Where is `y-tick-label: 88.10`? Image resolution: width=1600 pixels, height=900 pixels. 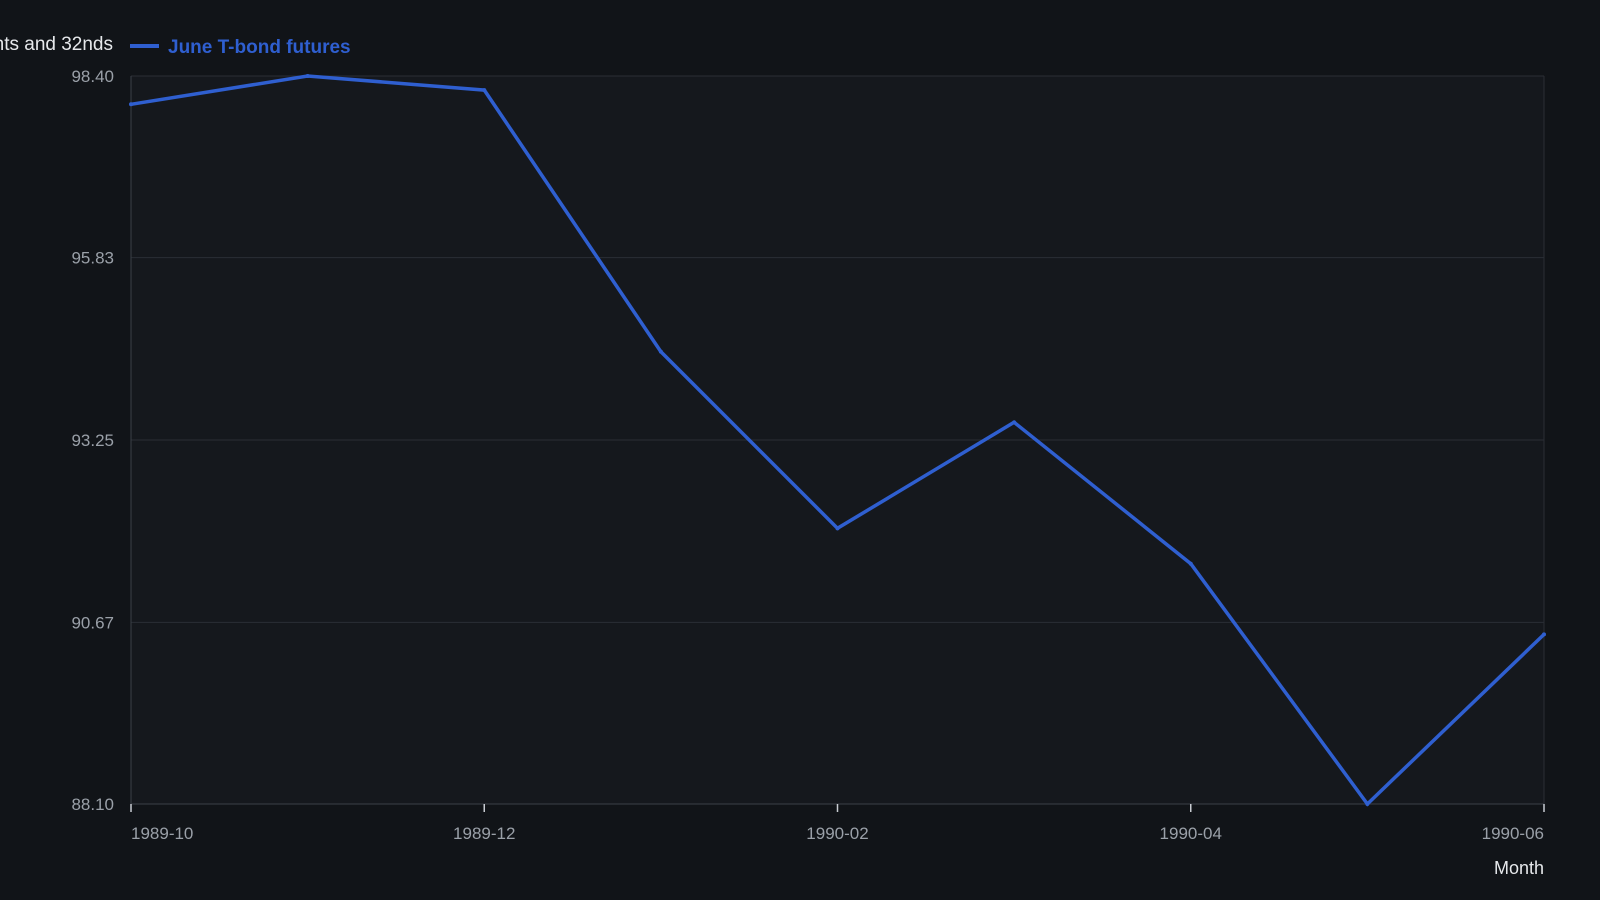
y-tick-label: 88.10 is located at coordinates (92, 804).